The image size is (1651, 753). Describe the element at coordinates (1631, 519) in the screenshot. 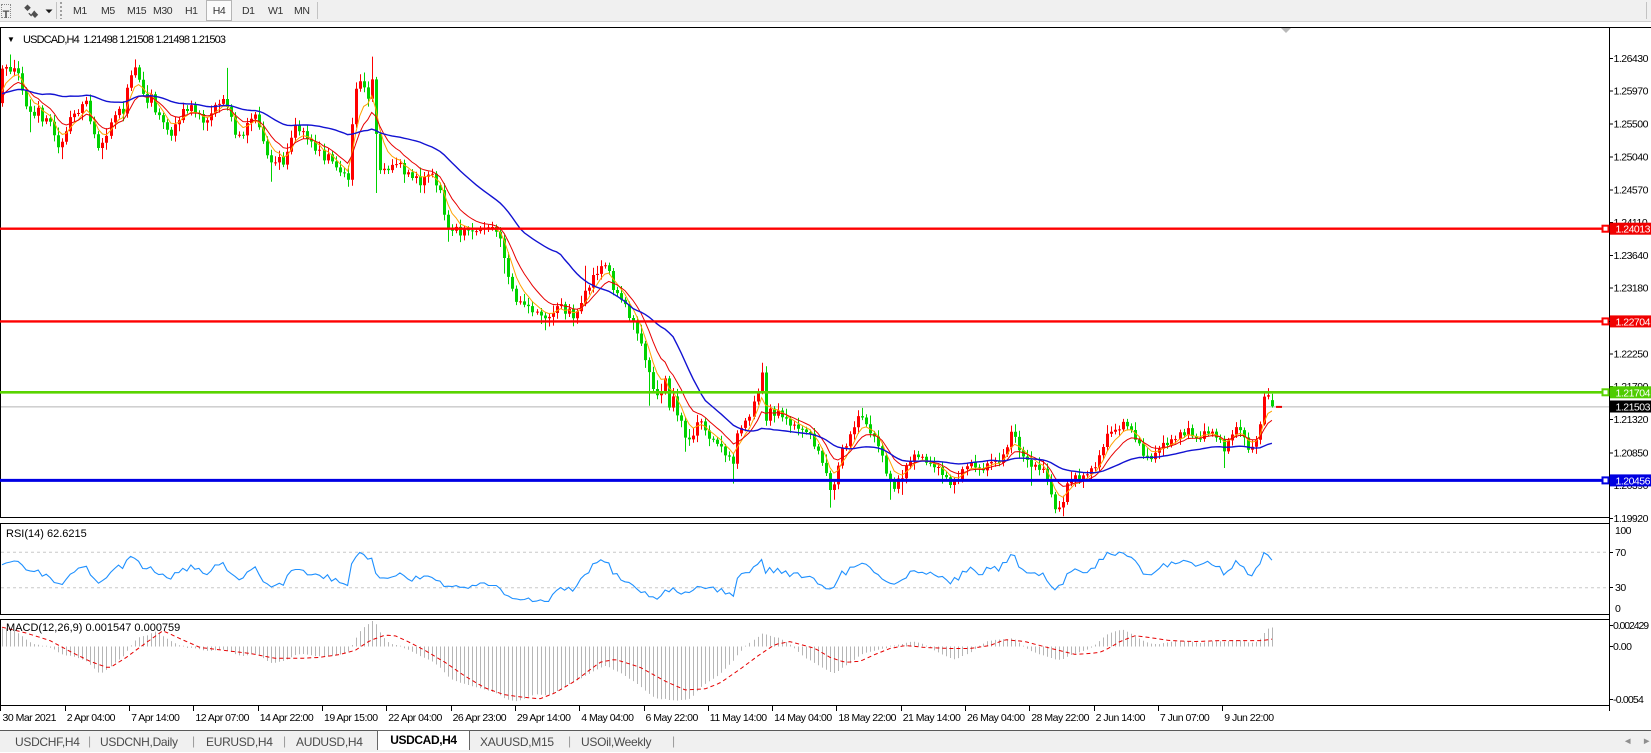

I see `svg-text: 1.19920` at that location.